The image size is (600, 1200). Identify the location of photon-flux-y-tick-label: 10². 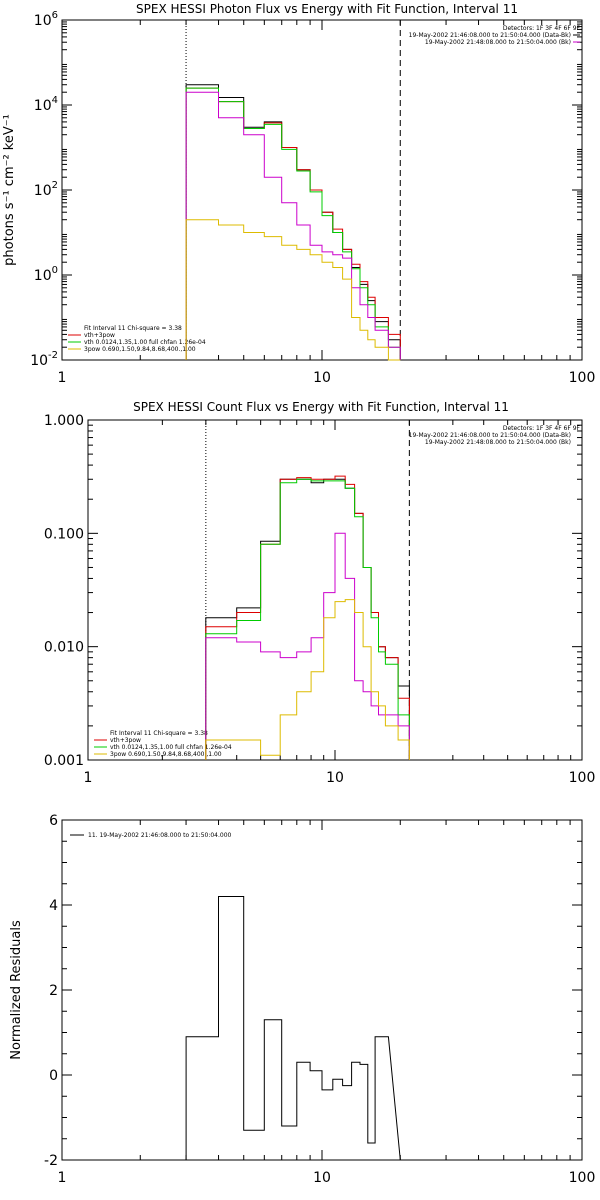
(46, 189).